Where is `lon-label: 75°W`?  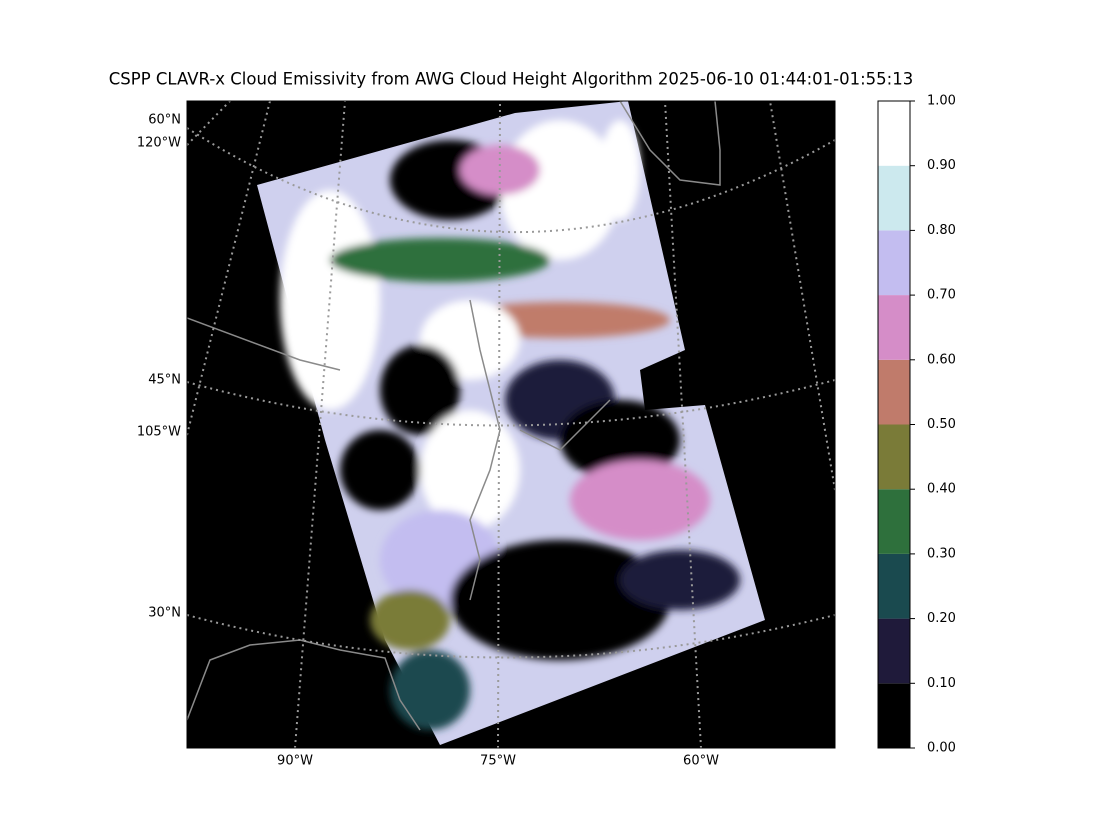
lon-label: 75°W is located at coordinates (498, 761).